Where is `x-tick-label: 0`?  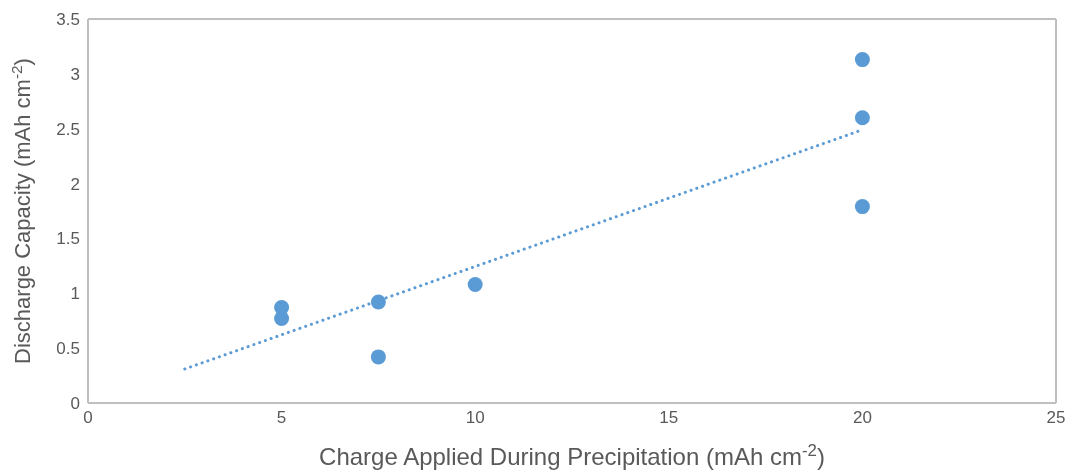
x-tick-label: 0 is located at coordinates (88, 418).